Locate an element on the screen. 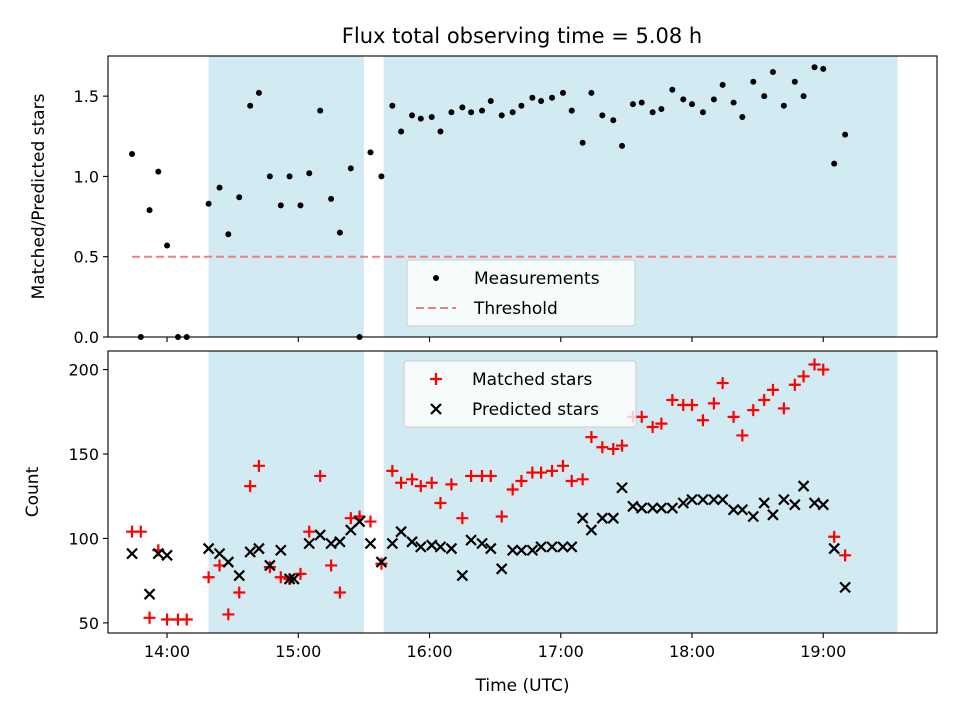 The height and width of the screenshot is (724, 960). x-tick-label: 15:00 is located at coordinates (298, 651).